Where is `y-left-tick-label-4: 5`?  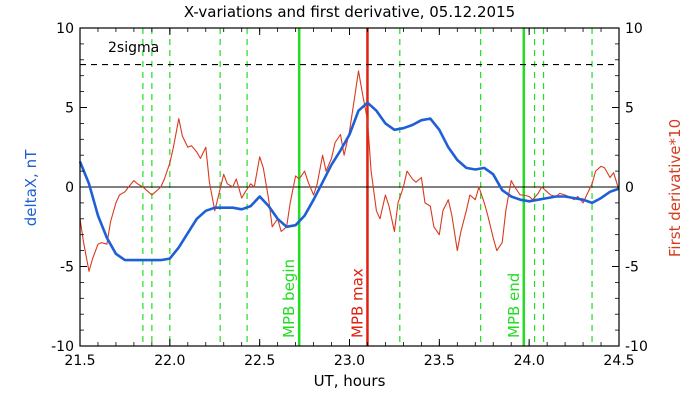 y-left-tick-label-4: 5 is located at coordinates (69, 109).